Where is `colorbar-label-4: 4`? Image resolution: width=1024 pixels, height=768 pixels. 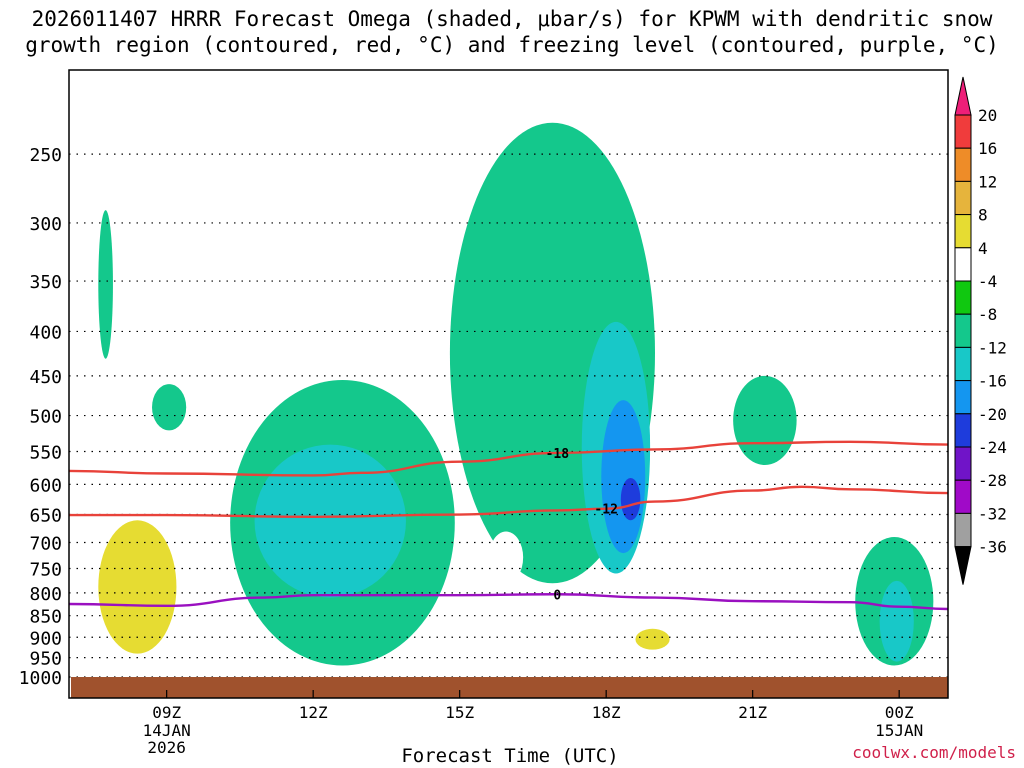
colorbar-label-4: 4 is located at coordinates (983, 248).